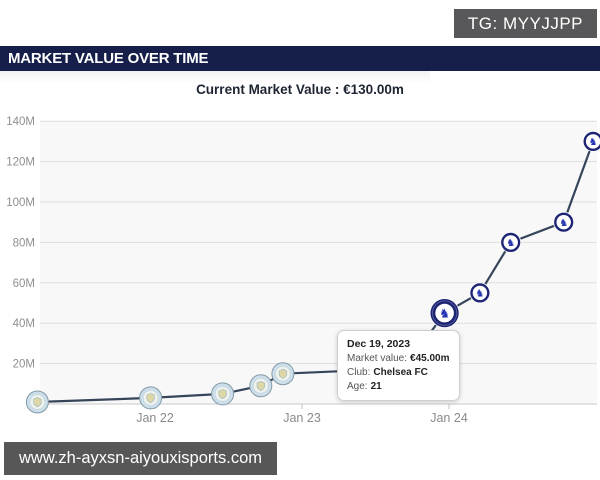  Describe the element at coordinates (300, 58) in the screenshot. I see `section-header-bar: MARKET VALUE OVER TIME` at that location.